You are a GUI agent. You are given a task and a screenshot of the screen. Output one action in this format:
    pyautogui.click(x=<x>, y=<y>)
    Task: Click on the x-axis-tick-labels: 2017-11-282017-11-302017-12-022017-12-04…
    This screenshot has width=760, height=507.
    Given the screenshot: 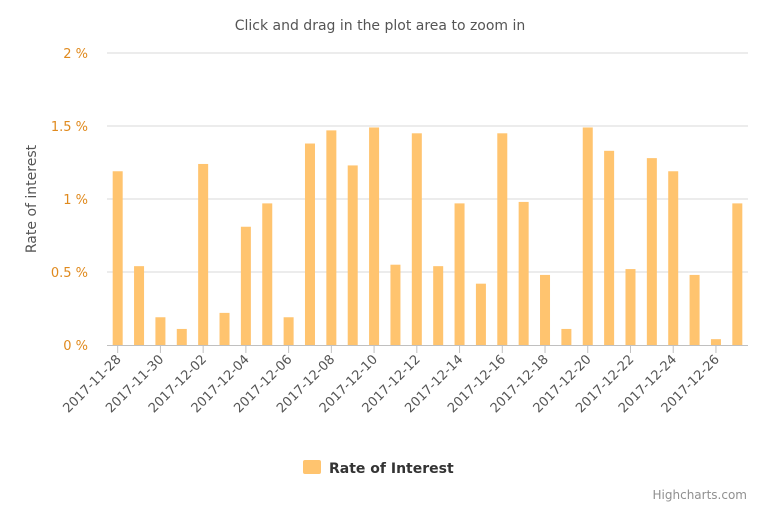 What is the action you would take?
    pyautogui.click(x=391, y=380)
    